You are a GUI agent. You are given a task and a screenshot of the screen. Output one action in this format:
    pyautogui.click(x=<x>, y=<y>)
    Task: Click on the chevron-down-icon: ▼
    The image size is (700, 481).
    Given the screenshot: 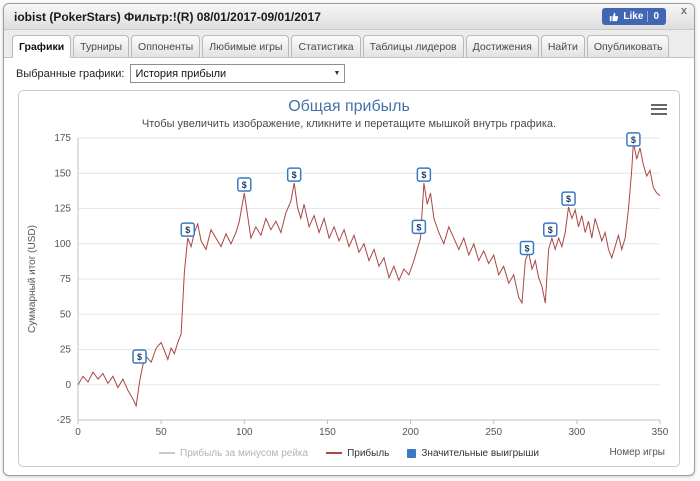 What is the action you would take?
    pyautogui.click(x=337, y=73)
    